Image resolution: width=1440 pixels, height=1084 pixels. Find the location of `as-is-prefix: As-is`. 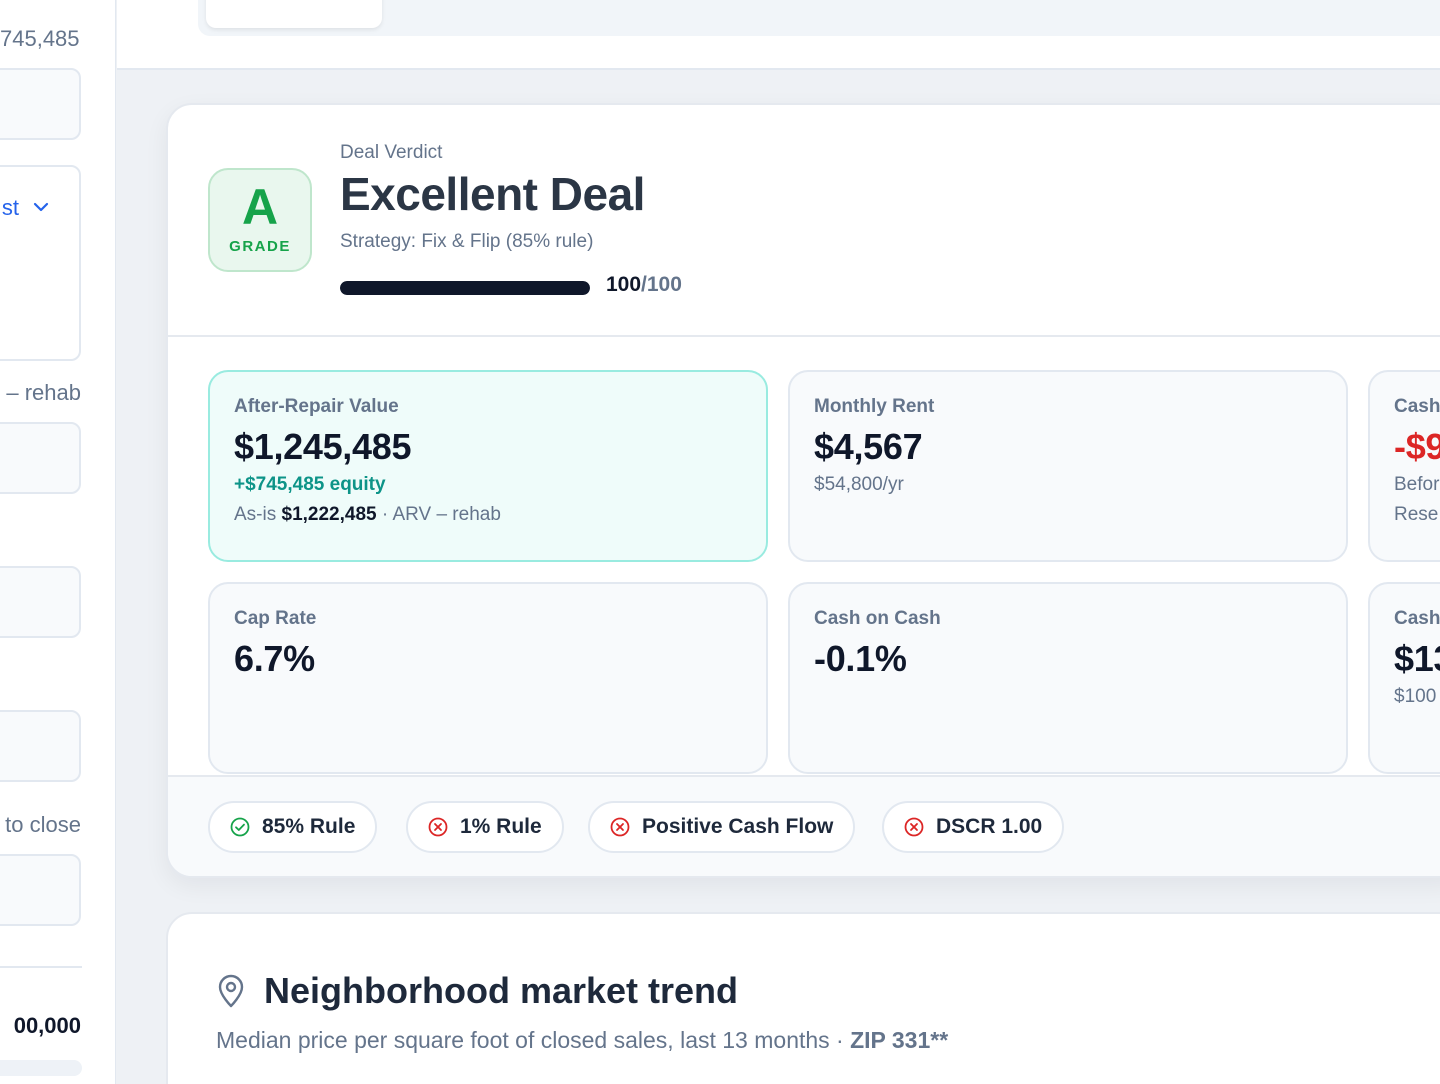

as-is-prefix: As-is is located at coordinates (255, 514).